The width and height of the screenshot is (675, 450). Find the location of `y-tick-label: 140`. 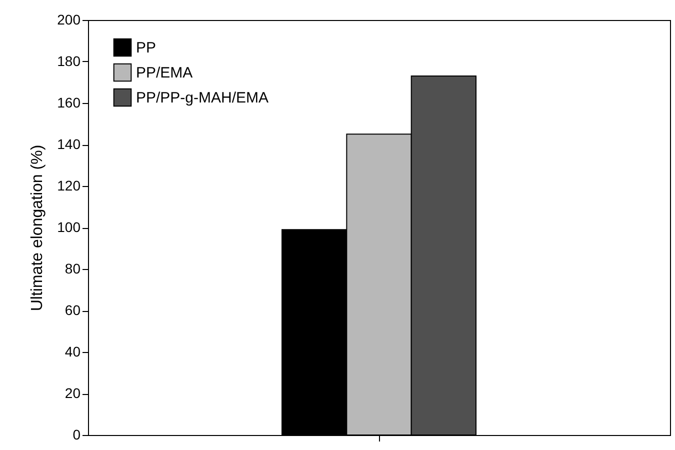

y-tick-label: 140 is located at coordinates (69, 144).